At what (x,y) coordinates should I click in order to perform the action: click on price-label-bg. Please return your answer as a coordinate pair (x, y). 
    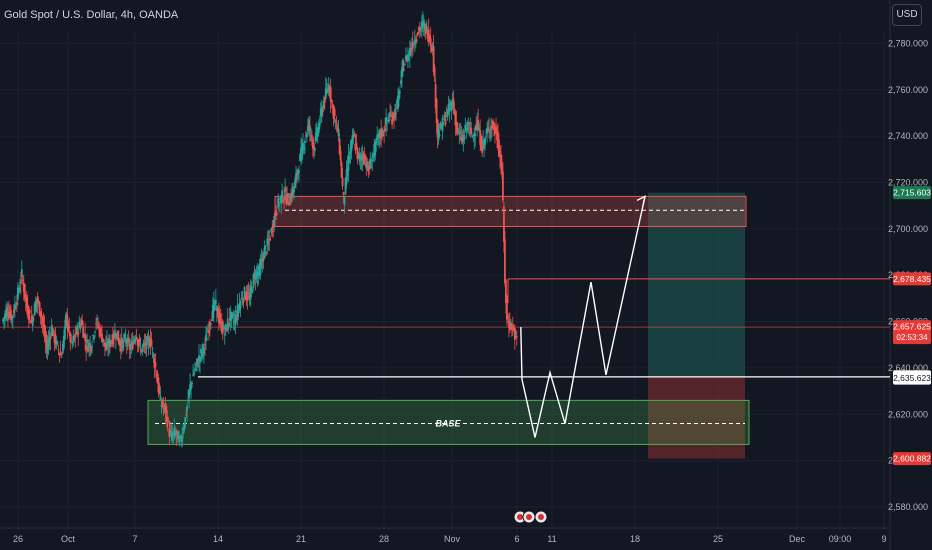
    Looking at the image, I should click on (912, 332).